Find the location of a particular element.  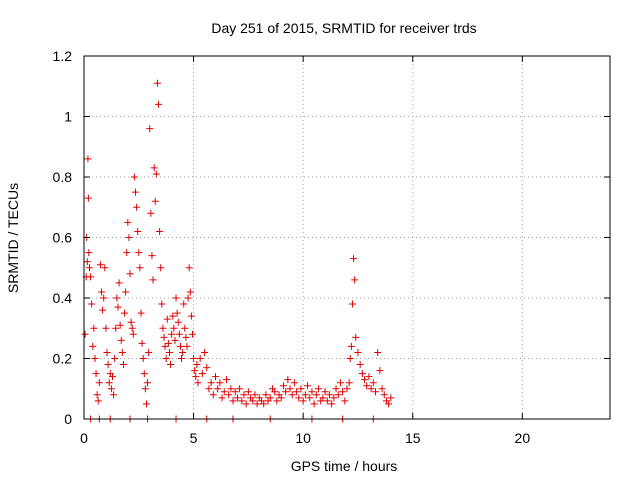

y-tick-label: 0 is located at coordinates (68, 419).